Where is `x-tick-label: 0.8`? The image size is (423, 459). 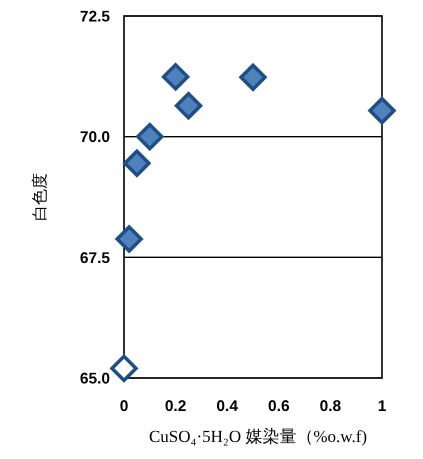 x-tick-label: 0.8 is located at coordinates (331, 406).